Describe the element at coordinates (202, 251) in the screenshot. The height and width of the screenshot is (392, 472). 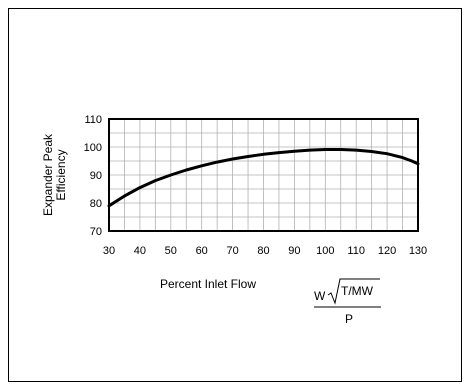
I see `x-tick-label: 60` at that location.